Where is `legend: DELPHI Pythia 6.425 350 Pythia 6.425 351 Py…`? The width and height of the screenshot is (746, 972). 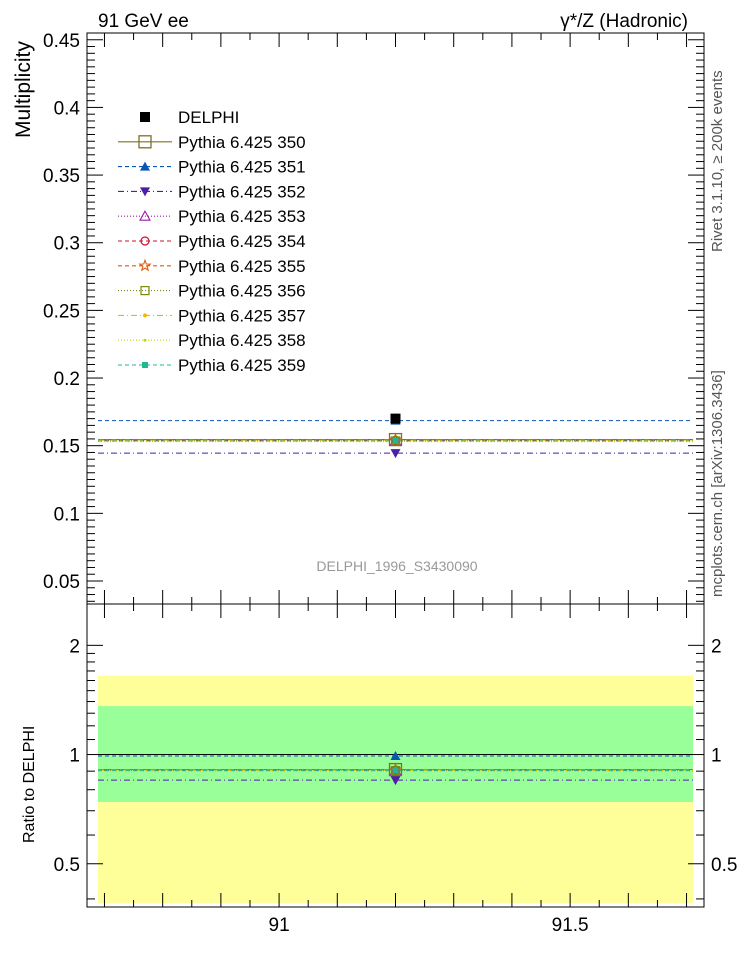 legend: DELPHI Pythia 6.425 350 Pythia 6.425 351 Py… is located at coordinates (212, 241).